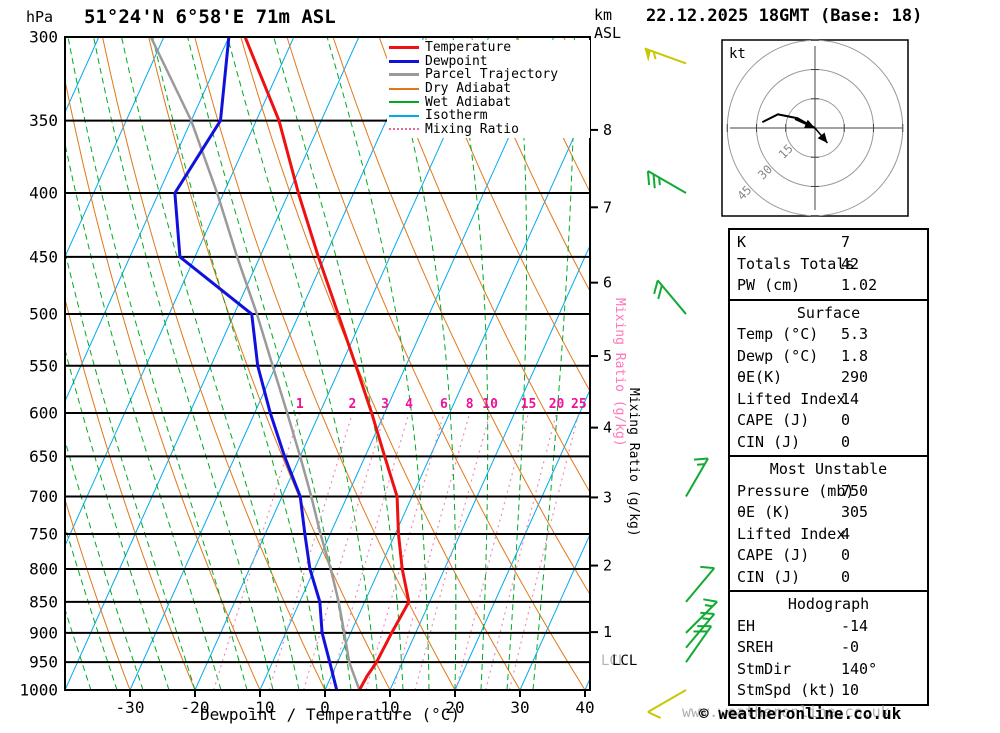 The image size is (1000, 733). What do you see at coordinates (828, 513) in the screenshot?
I see `table-row: θE (K) 305` at bounding box center [828, 513].